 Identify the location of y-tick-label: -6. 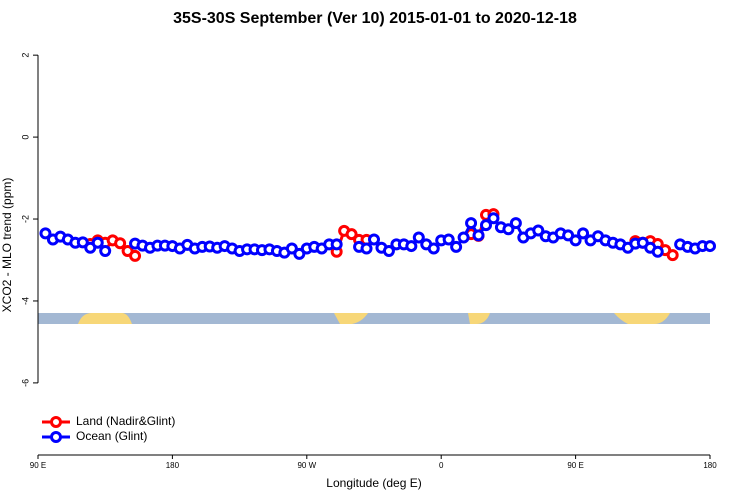
(25, 383).